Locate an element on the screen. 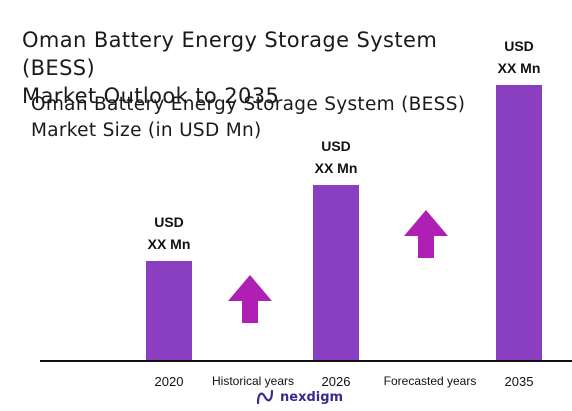 The image size is (572, 411). data-label-2026-line-2: XX Mn is located at coordinates (336, 168).